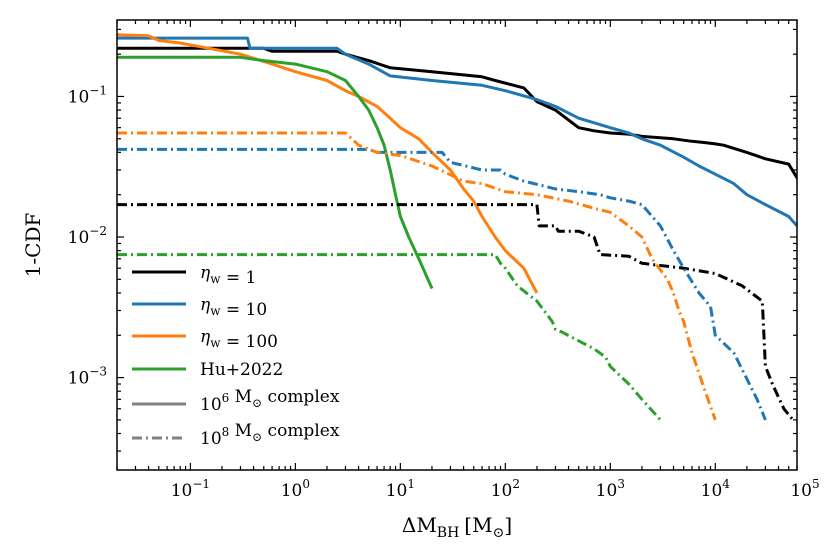 The height and width of the screenshot is (560, 832). Describe the element at coordinates (87, 236) in the screenshot. I see `y-tick-label: 10⁻²` at that location.